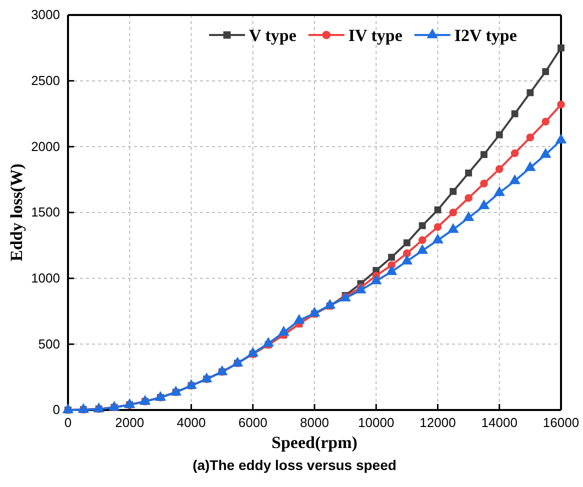 Image resolution: width=583 pixels, height=487 pixels. I want to click on x-axis-title: Speed(rpm), so click(315, 442).